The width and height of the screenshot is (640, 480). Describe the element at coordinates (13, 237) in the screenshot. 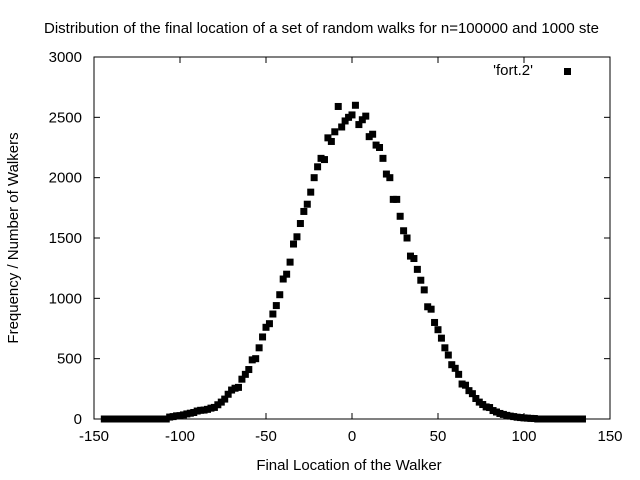

I see `y-axis-title: Frequency / Number of Walkers` at that location.